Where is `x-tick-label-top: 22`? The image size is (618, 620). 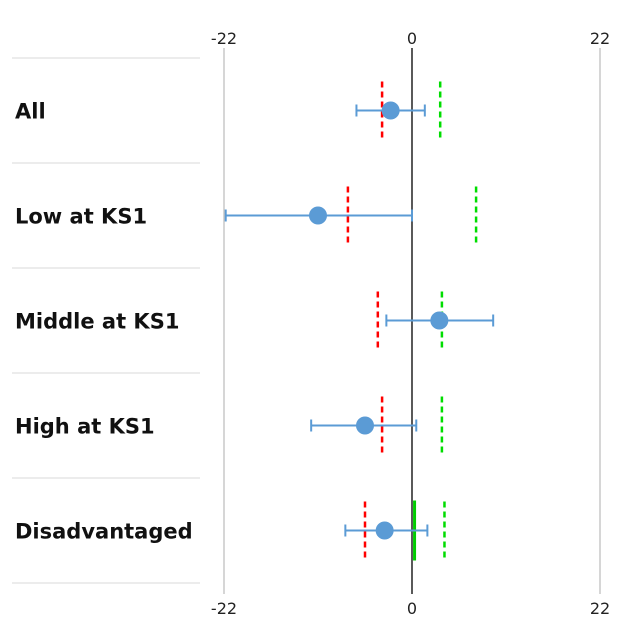
x-tick-label-top: 22 is located at coordinates (600, 38).